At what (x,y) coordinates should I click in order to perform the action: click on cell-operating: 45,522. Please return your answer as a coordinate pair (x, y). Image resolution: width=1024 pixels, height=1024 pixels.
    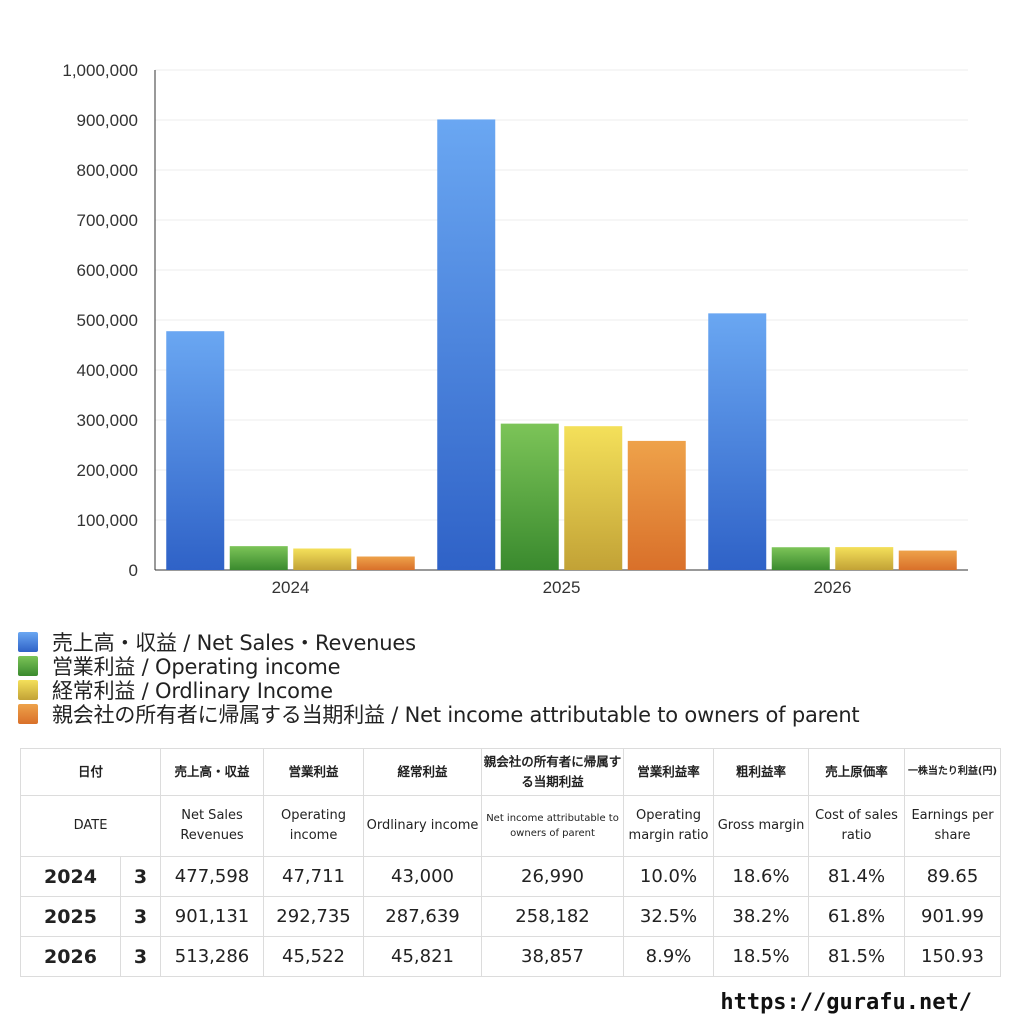
    Looking at the image, I should click on (314, 956).